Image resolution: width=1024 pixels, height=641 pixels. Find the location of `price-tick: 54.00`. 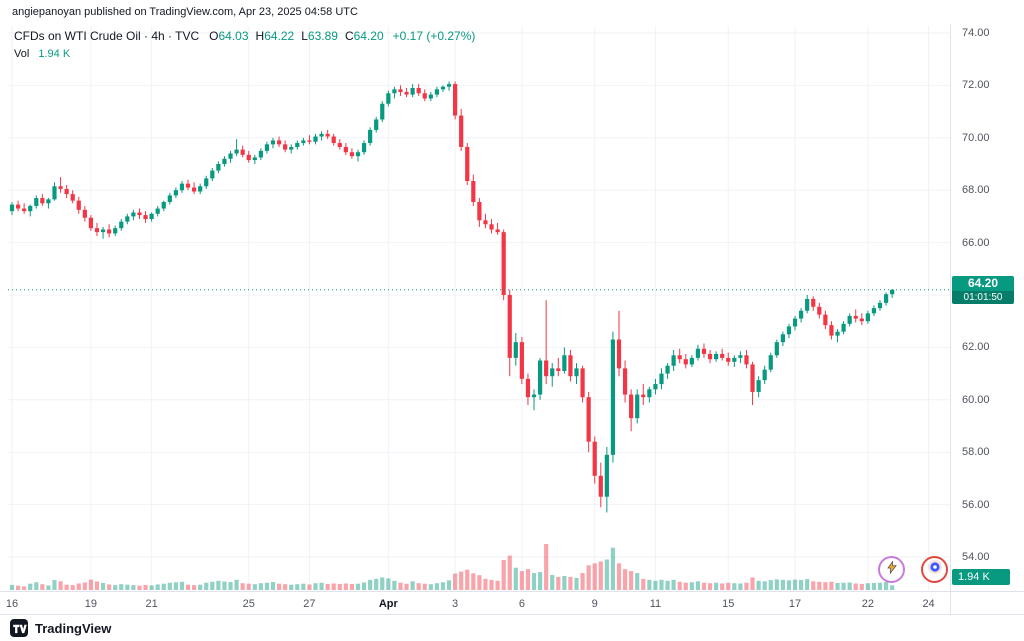

price-tick: 54.00 is located at coordinates (976, 557).